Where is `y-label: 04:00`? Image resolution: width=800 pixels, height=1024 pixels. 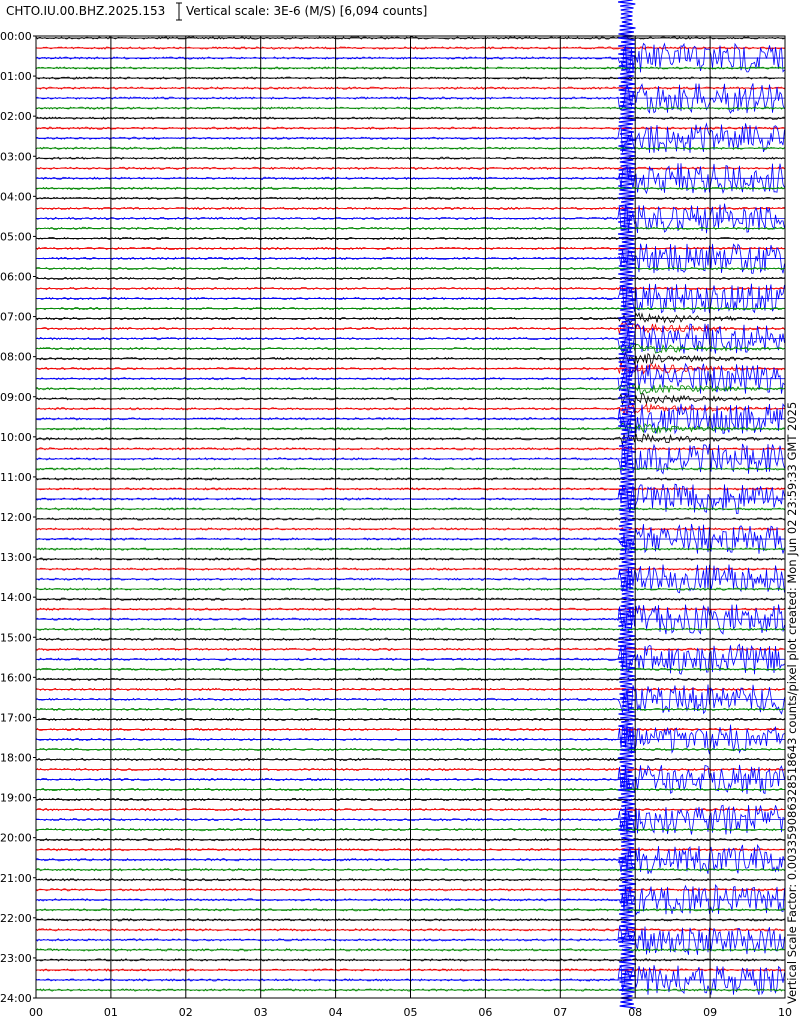
y-label: 04:00 is located at coordinates (16, 196).